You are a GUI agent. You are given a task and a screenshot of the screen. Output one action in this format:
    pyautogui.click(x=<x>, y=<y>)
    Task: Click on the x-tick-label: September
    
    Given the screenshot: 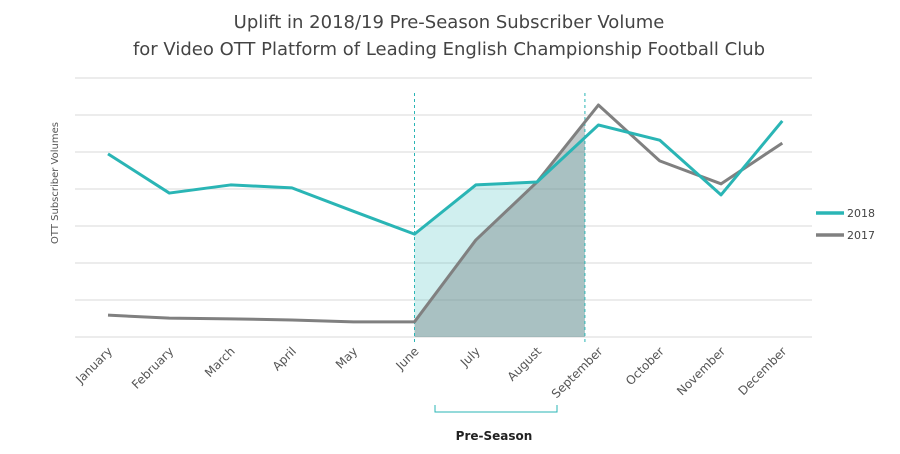 What is the action you would take?
    pyautogui.click(x=577, y=372)
    